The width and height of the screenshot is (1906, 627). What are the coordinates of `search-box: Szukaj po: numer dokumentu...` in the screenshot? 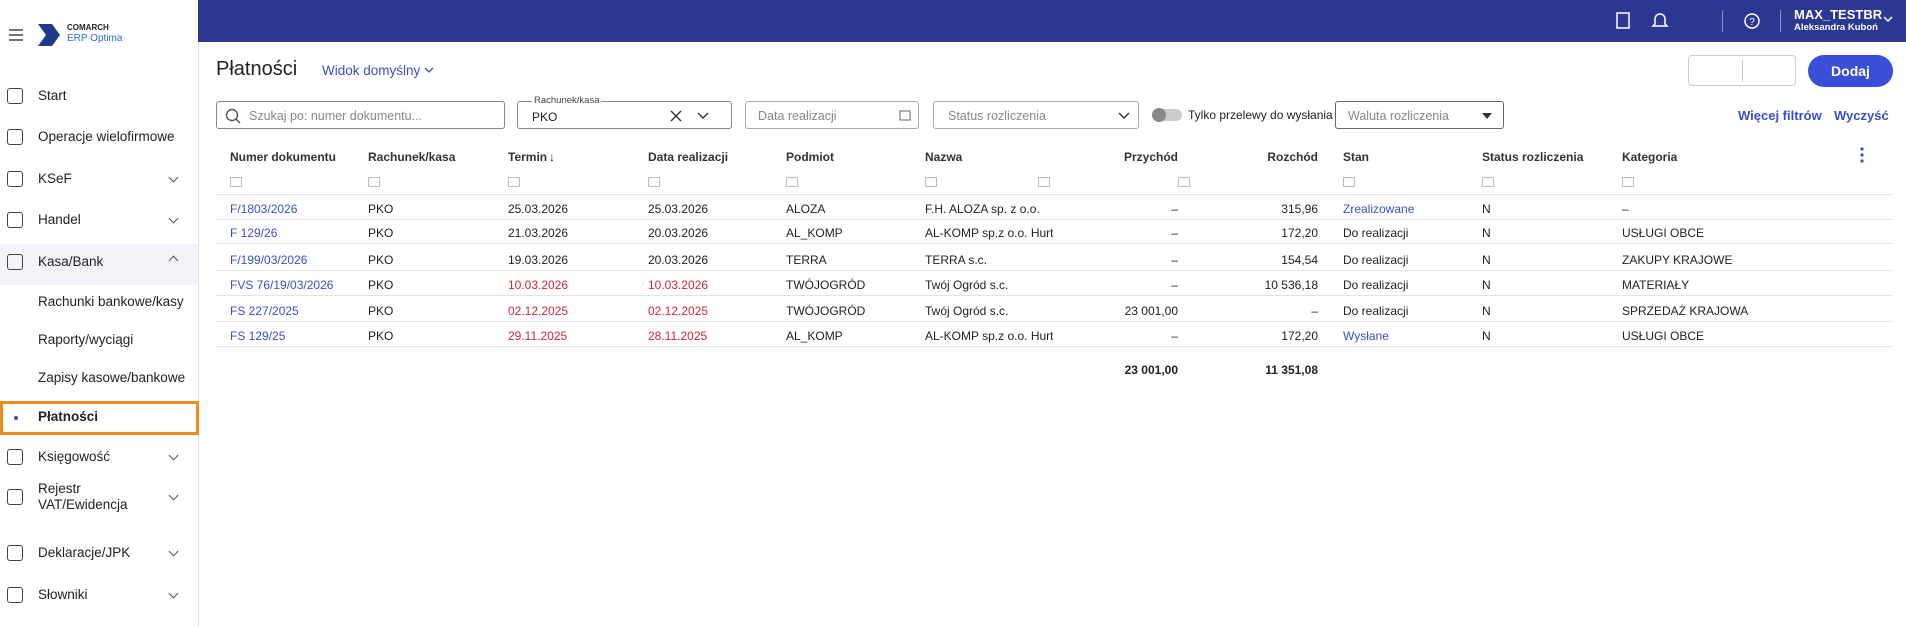 It's located at (360, 115).